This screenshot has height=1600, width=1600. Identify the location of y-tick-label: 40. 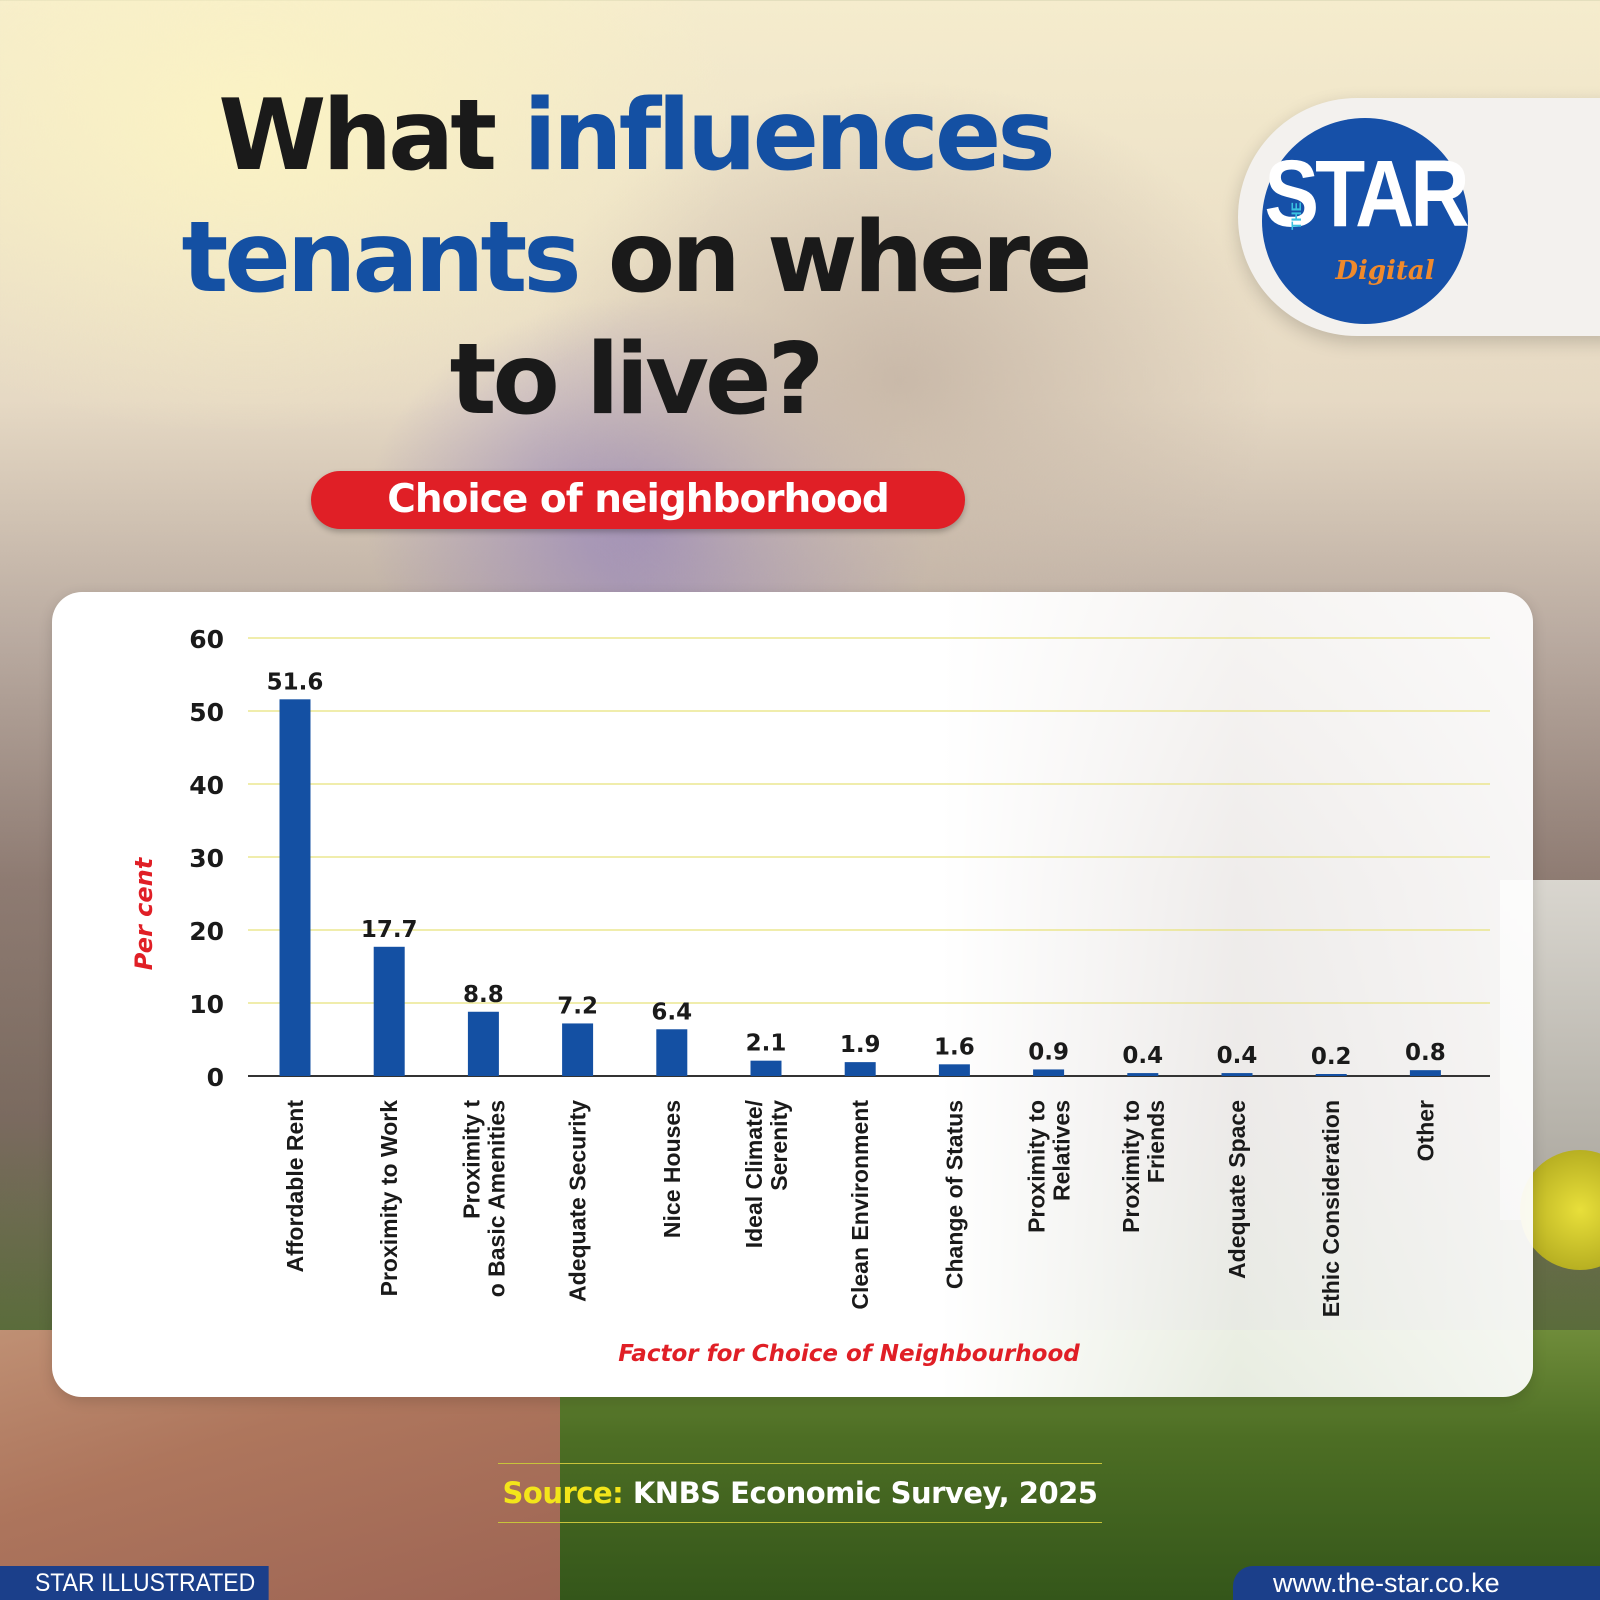
(206, 785).